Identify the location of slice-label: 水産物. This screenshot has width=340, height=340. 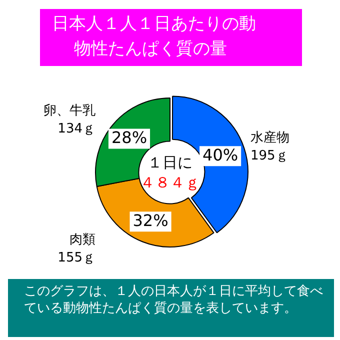
(270, 137).